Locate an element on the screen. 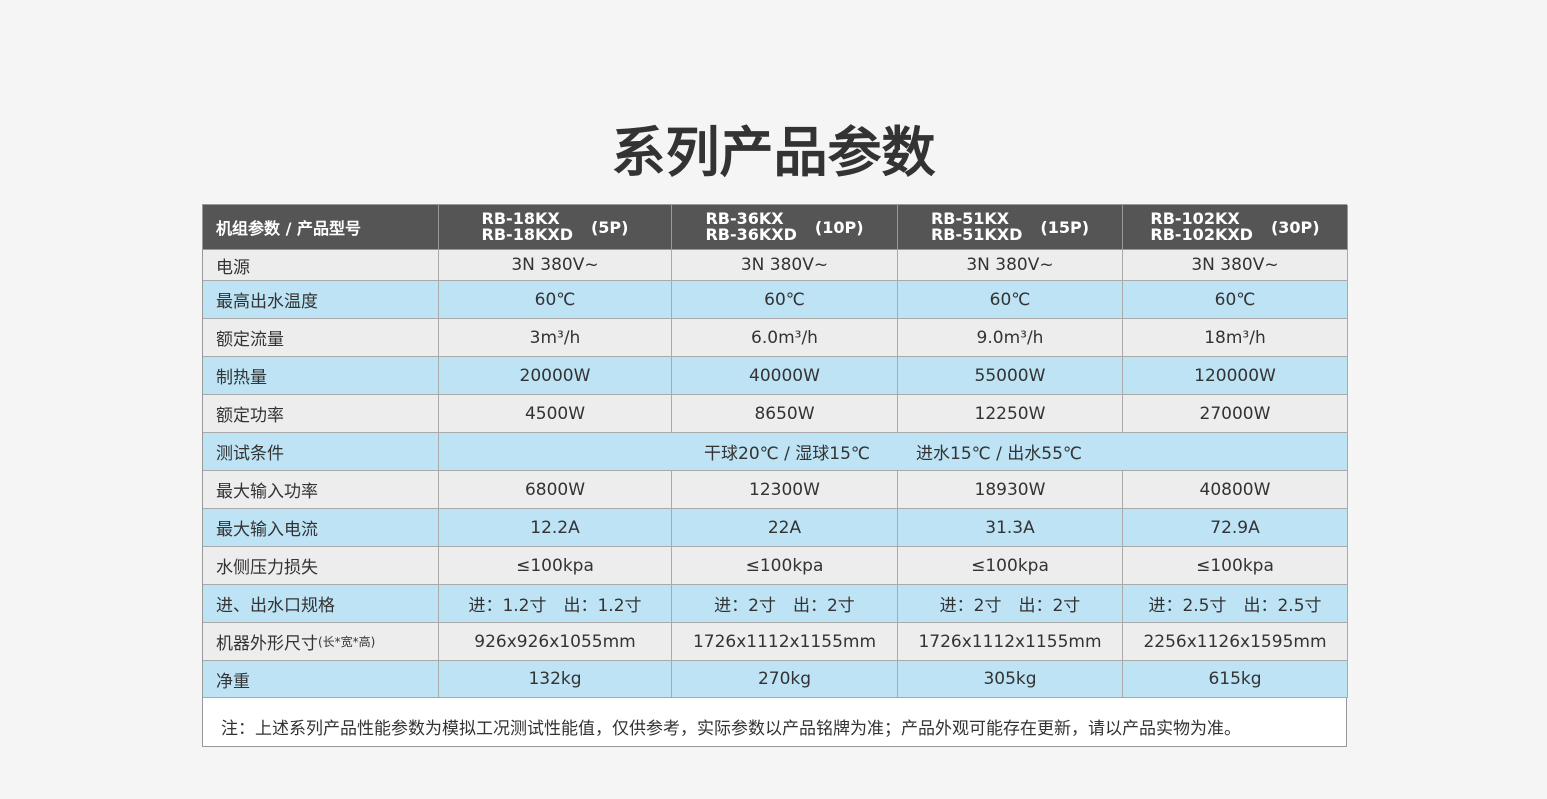 The height and width of the screenshot is (799, 1547). header-cell: RB-51KX RB-51KXD (15P) is located at coordinates (1010, 227).